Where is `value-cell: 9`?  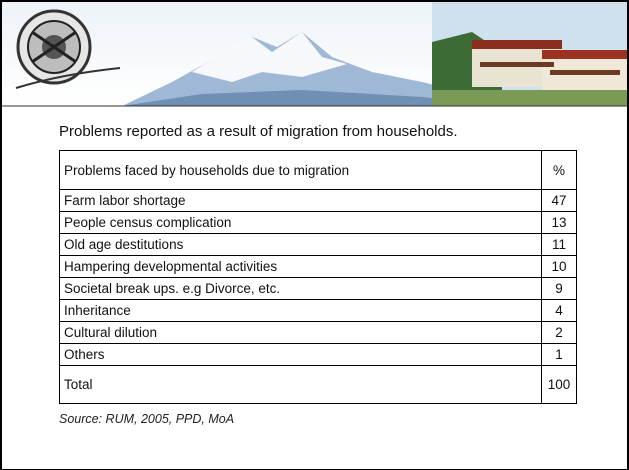
value-cell: 9 is located at coordinates (559, 288).